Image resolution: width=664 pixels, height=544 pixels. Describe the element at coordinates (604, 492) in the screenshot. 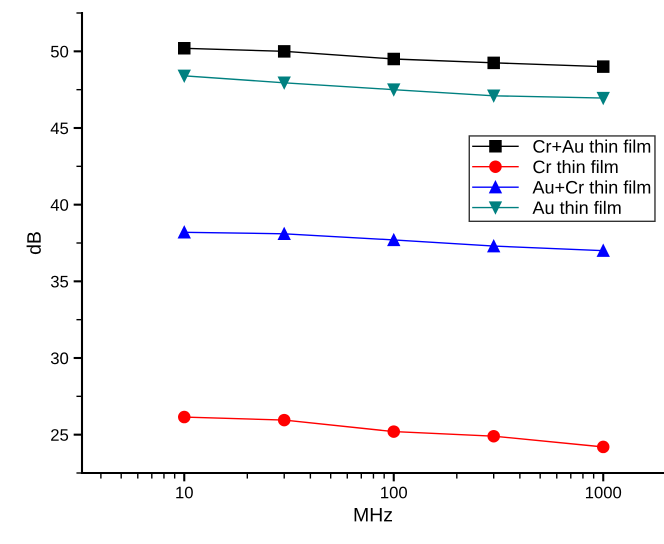

I see `x-tick-label: 1000` at that location.